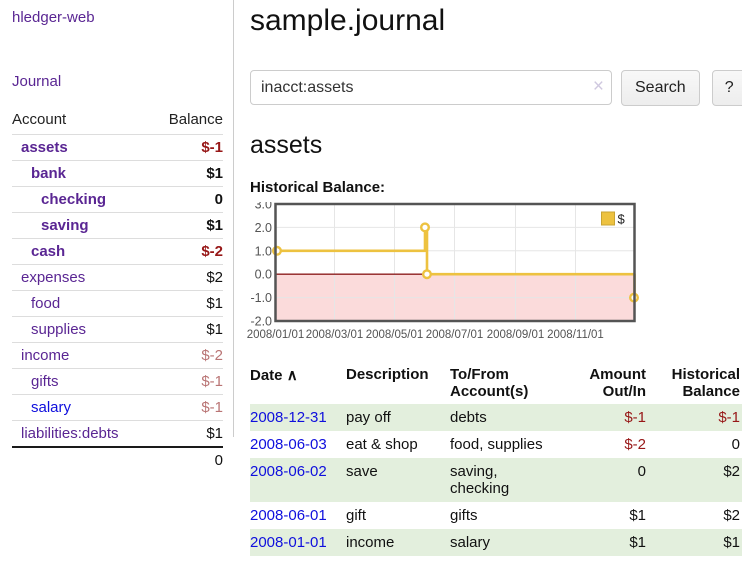 The width and height of the screenshot is (742, 582). Describe the element at coordinates (276, 335) in the screenshot. I see `svg-text: 2008/01/01` at that location.